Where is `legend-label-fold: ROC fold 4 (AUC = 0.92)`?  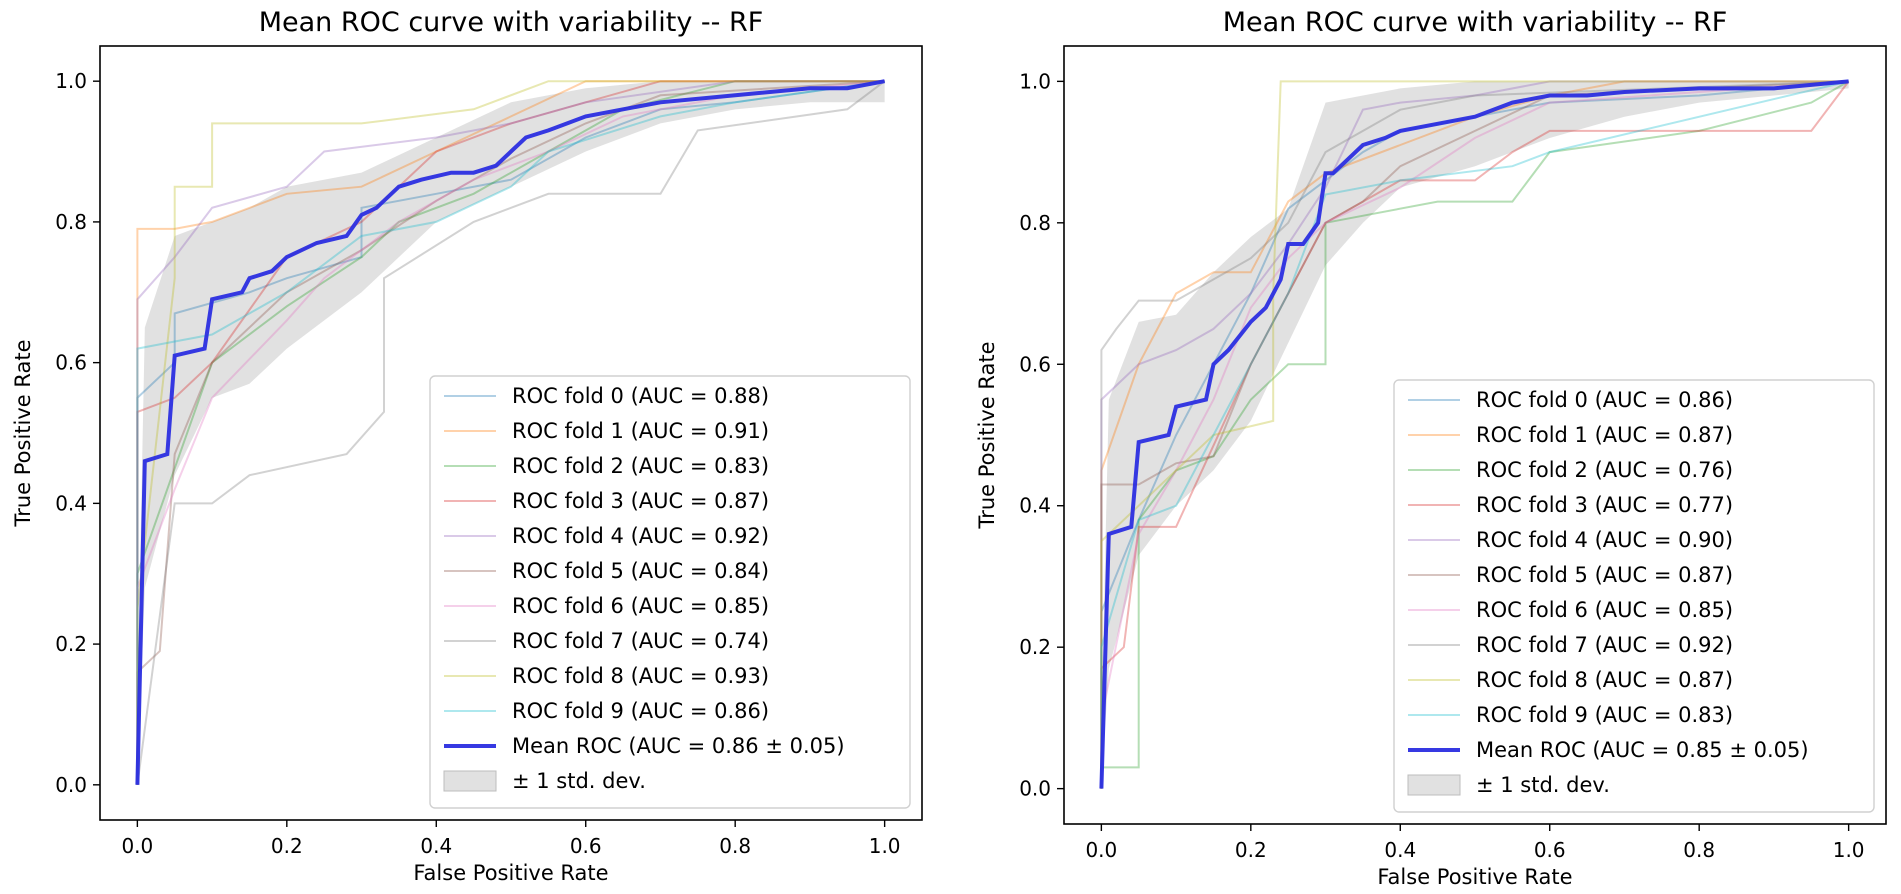
legend-label-fold: ROC fold 4 (AUC = 0.92) is located at coordinates (640, 536).